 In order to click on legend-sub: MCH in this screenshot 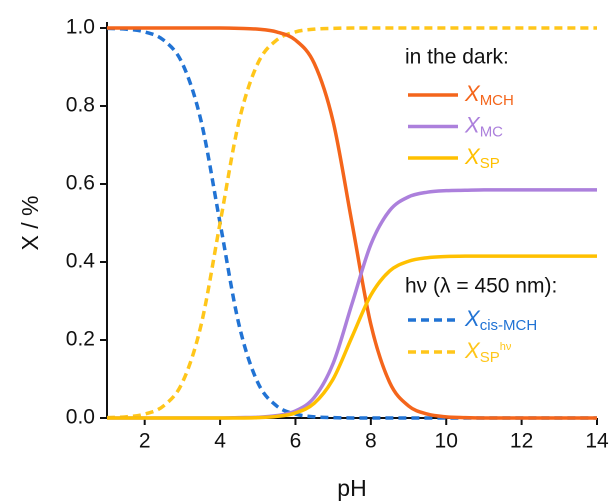, I will do `click(497, 100)`.